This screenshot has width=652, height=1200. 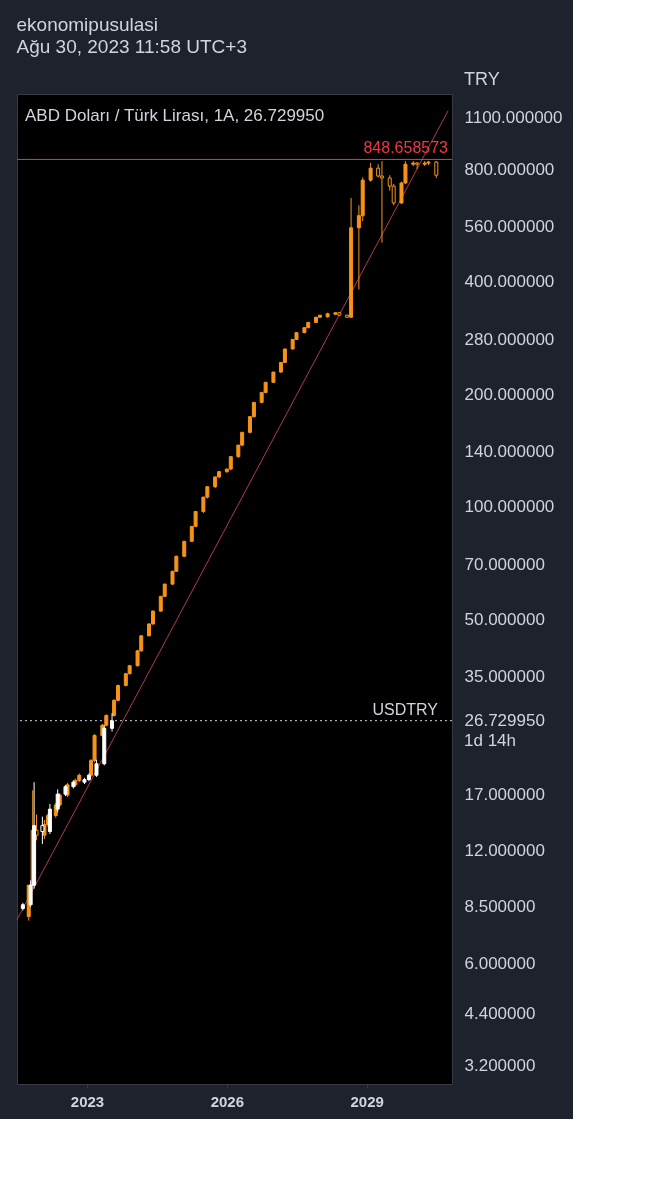 What do you see at coordinates (500, 907) in the screenshot?
I see `y-tick-label: 8.500000` at bounding box center [500, 907].